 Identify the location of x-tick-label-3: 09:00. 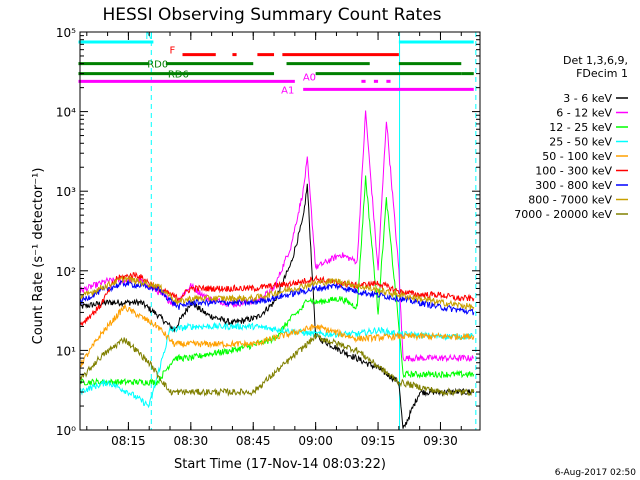
(315, 441).